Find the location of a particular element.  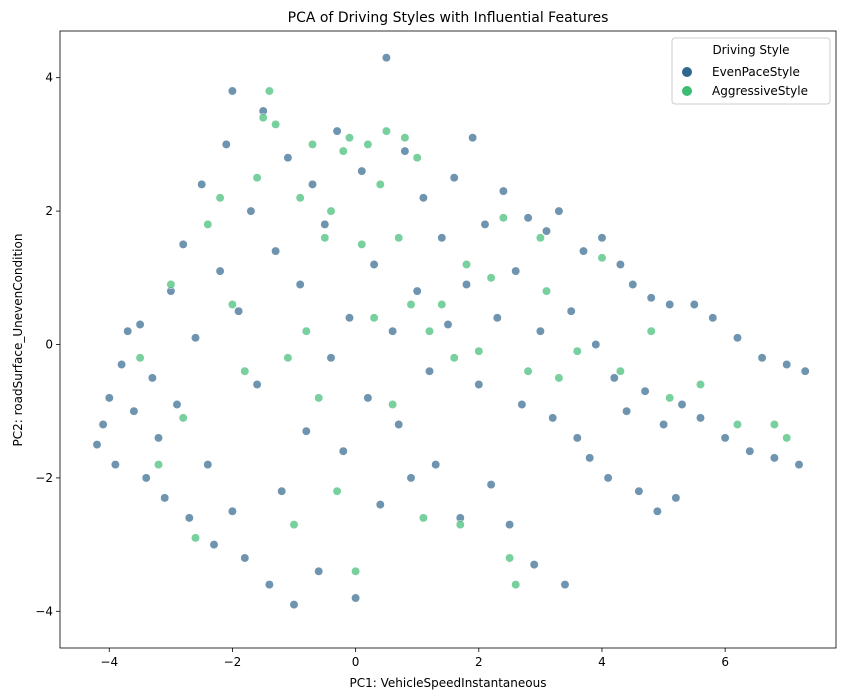

x-tick-label: −4 is located at coordinates (109, 662).